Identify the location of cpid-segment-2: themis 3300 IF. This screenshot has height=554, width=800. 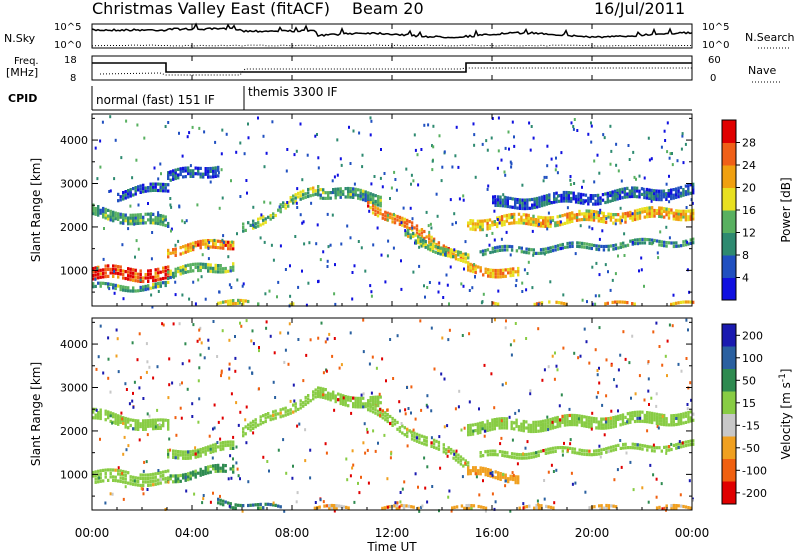
(293, 92).